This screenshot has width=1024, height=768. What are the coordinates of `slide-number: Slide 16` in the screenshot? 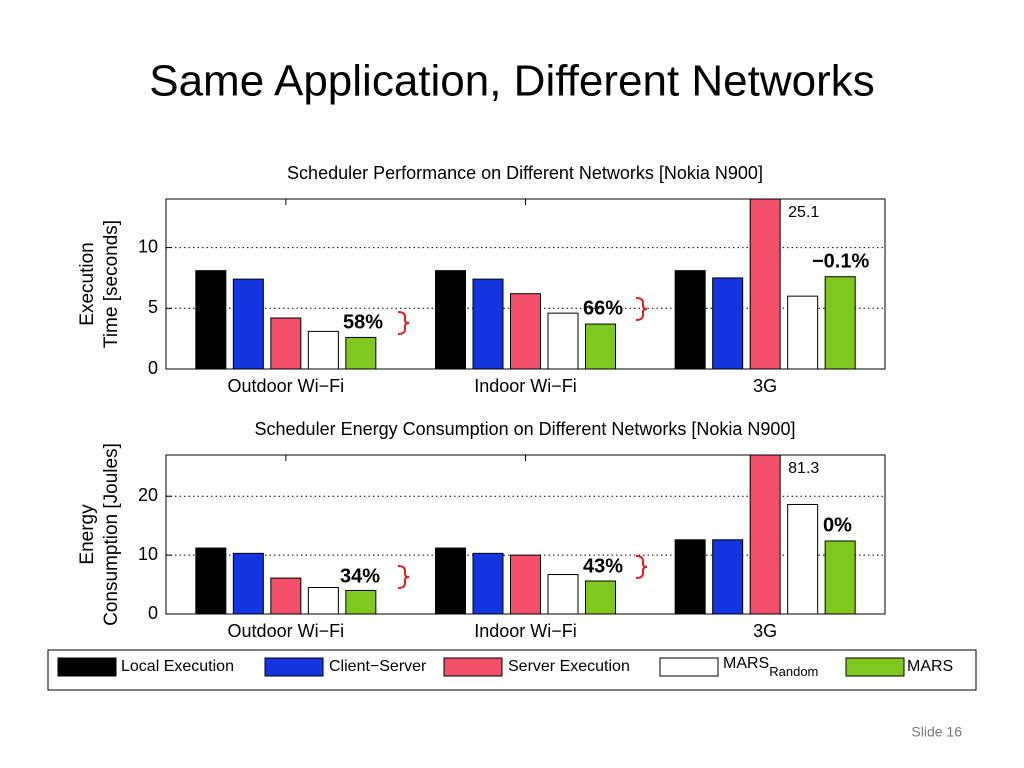 It's located at (936, 732).